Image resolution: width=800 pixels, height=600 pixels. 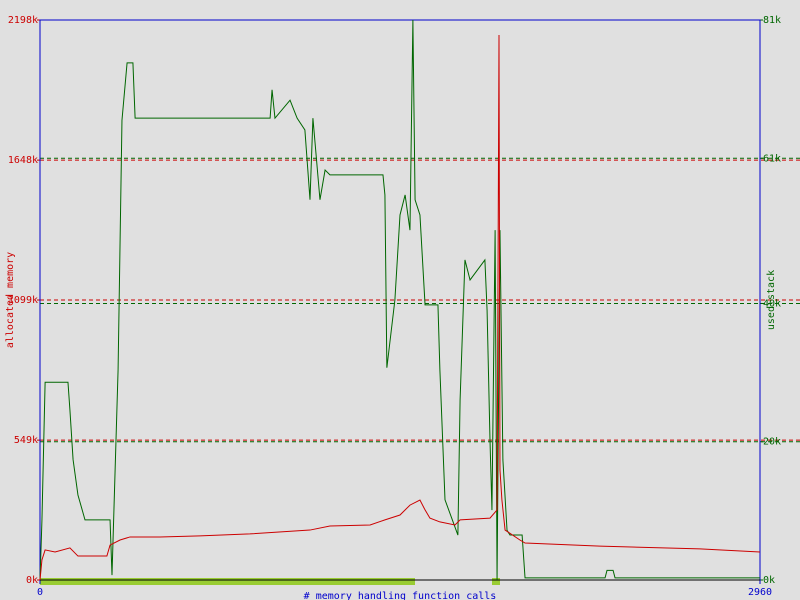 I want to click on y2-tick-label: 0k, so click(x=769, y=580).